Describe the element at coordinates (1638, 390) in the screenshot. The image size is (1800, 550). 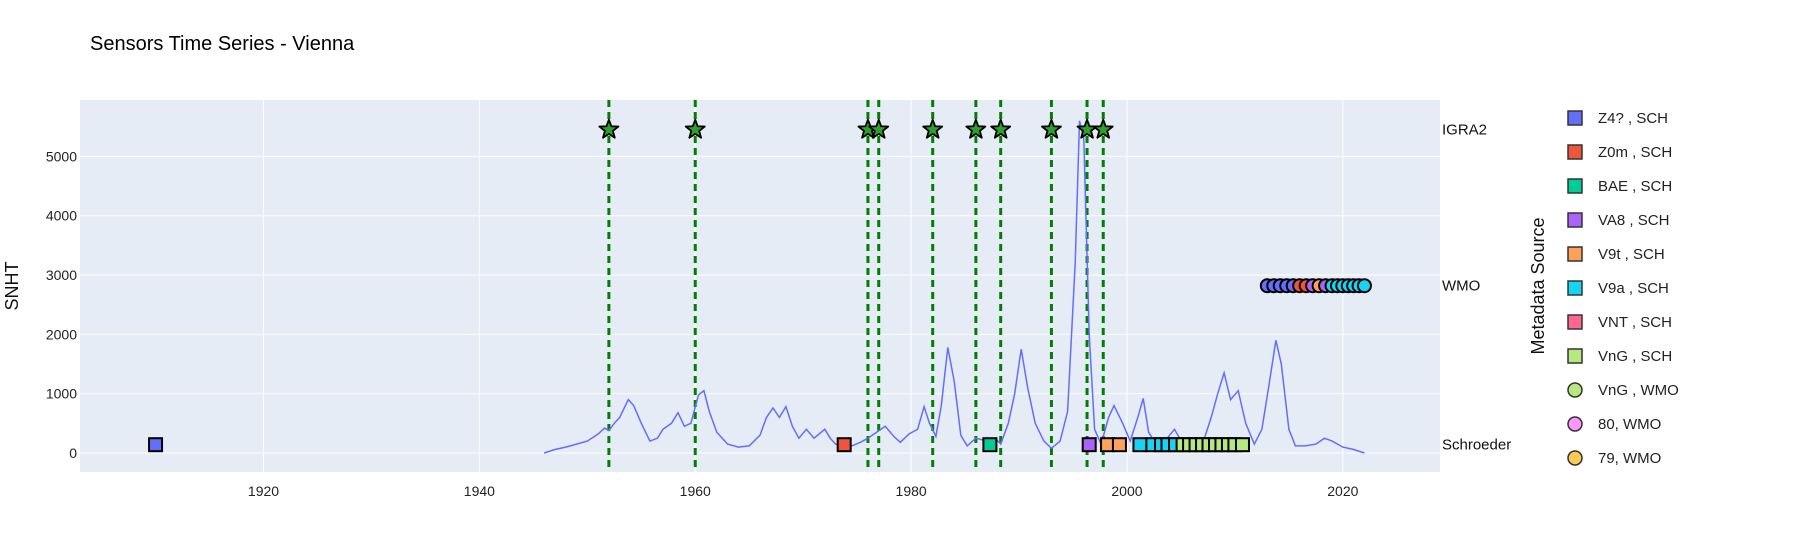
I see `legend-label: VnG , WMO` at that location.